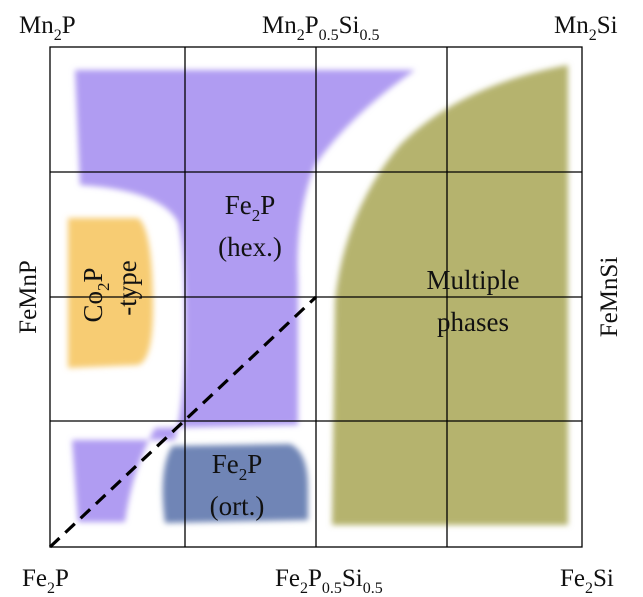 The width and height of the screenshot is (643, 597). What do you see at coordinates (28, 297) in the screenshot?
I see `label-femnp: FeMnP` at bounding box center [28, 297].